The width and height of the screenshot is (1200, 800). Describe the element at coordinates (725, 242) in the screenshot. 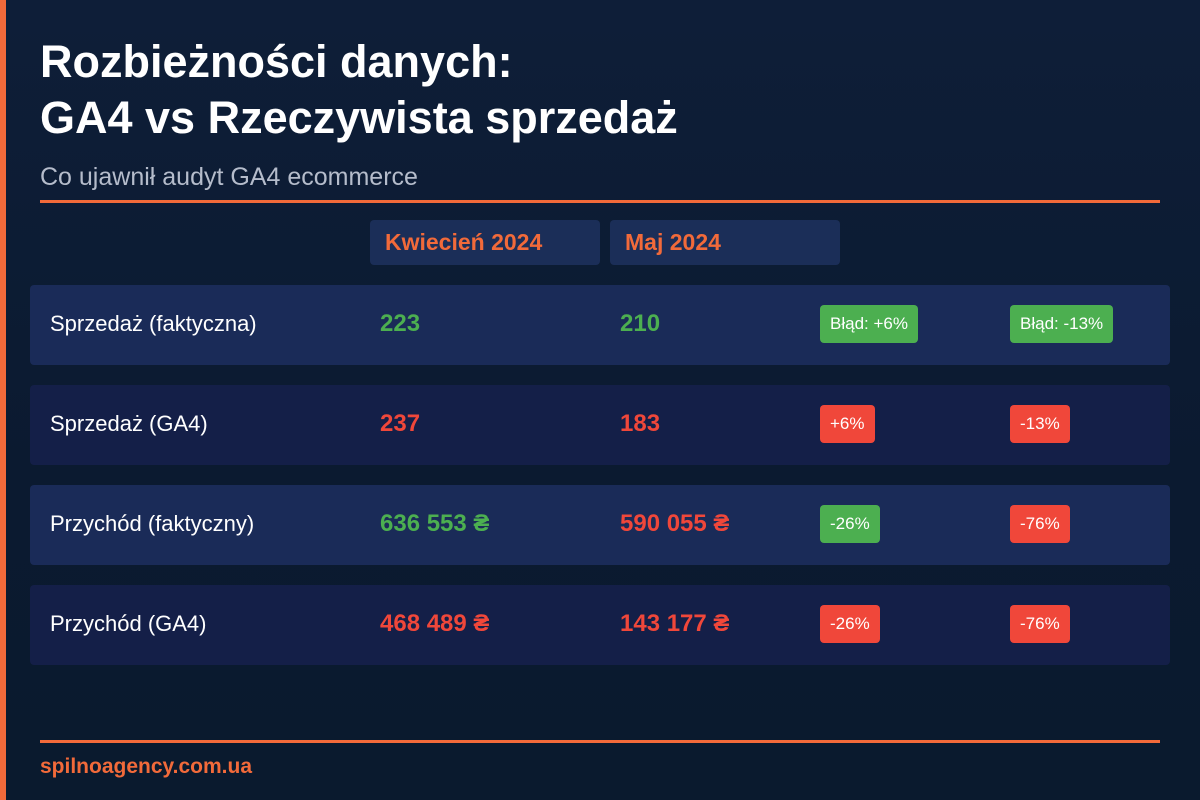

I see `column-header: Maj 2024` at that location.